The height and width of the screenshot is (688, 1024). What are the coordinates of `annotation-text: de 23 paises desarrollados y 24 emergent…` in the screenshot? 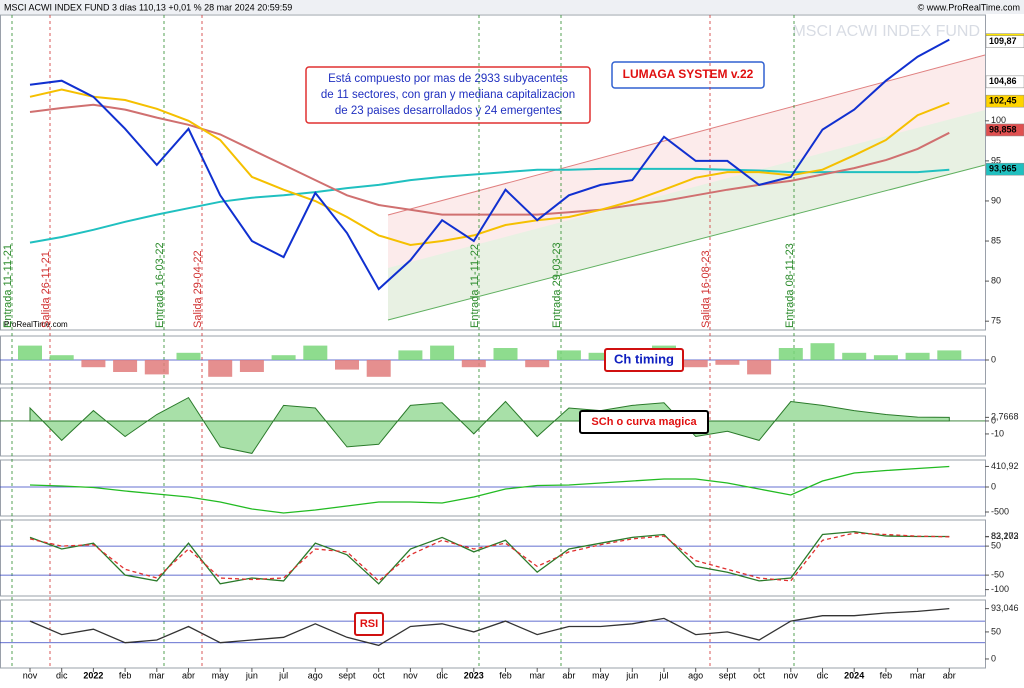 It's located at (448, 111).